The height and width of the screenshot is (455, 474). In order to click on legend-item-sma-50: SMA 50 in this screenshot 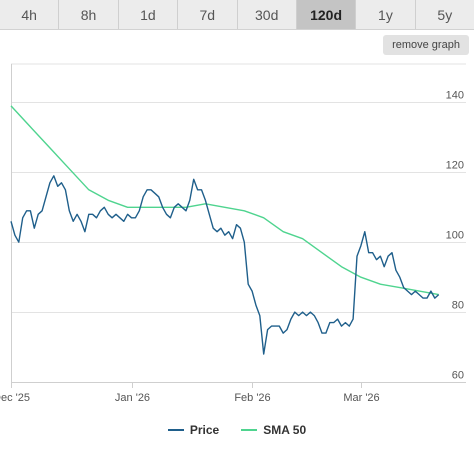, I will do `click(273, 430)`.